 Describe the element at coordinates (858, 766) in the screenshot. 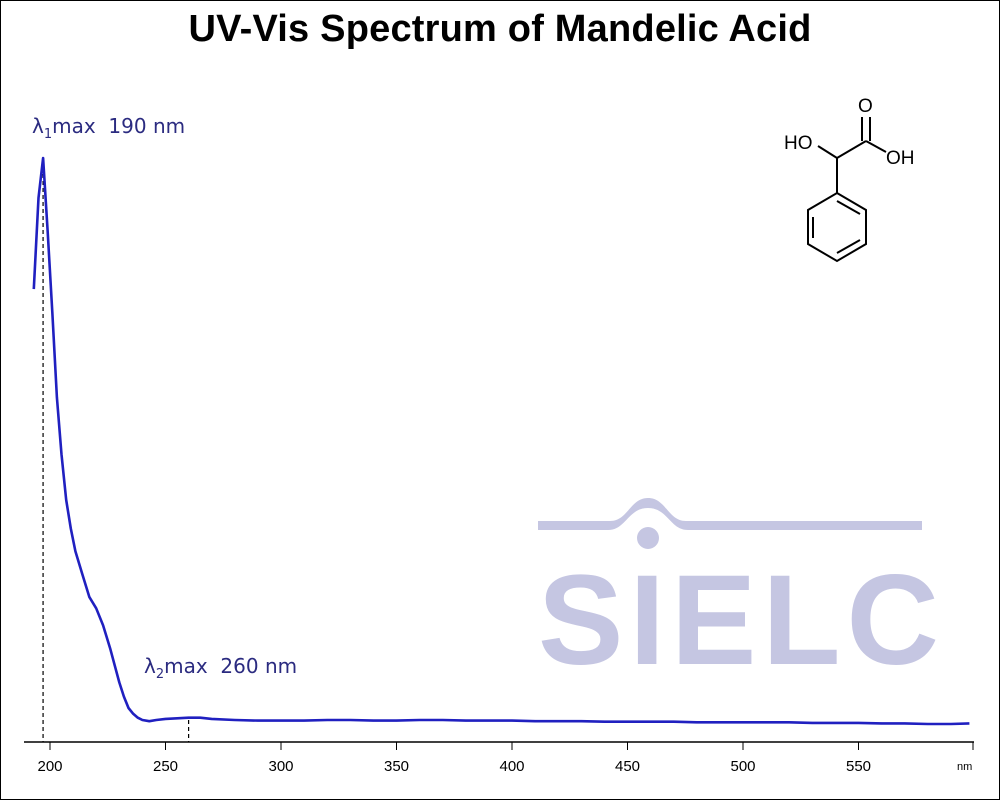

I see `x-tick-label-550: 550` at that location.